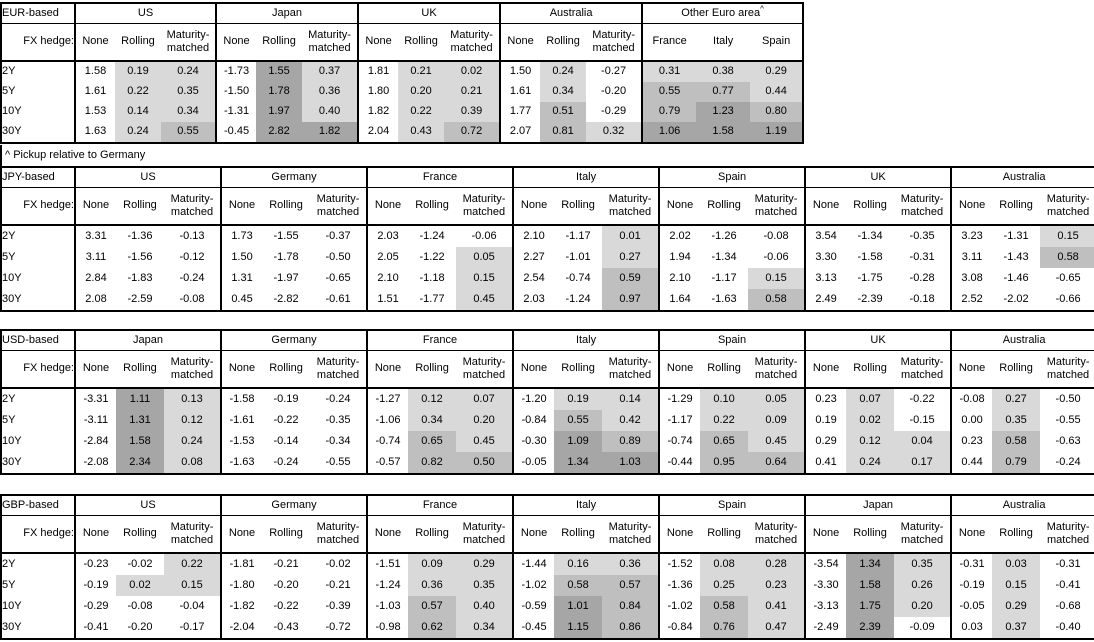 Image resolution: width=1094 pixels, height=642 pixels. What do you see at coordinates (722, 13) in the screenshot?
I see `group-header-other-euro-area: Other Euro area^` at bounding box center [722, 13].